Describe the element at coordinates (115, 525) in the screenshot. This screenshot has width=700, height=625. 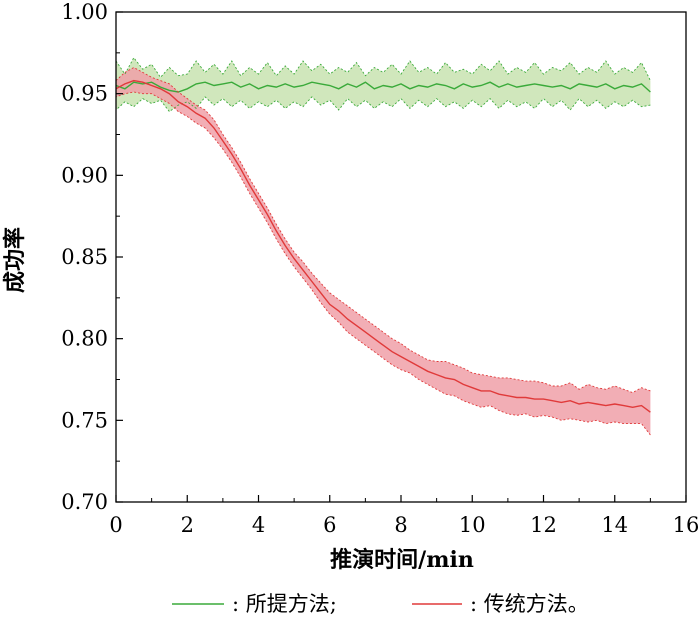
I see `x-tick-label: 0` at that location.